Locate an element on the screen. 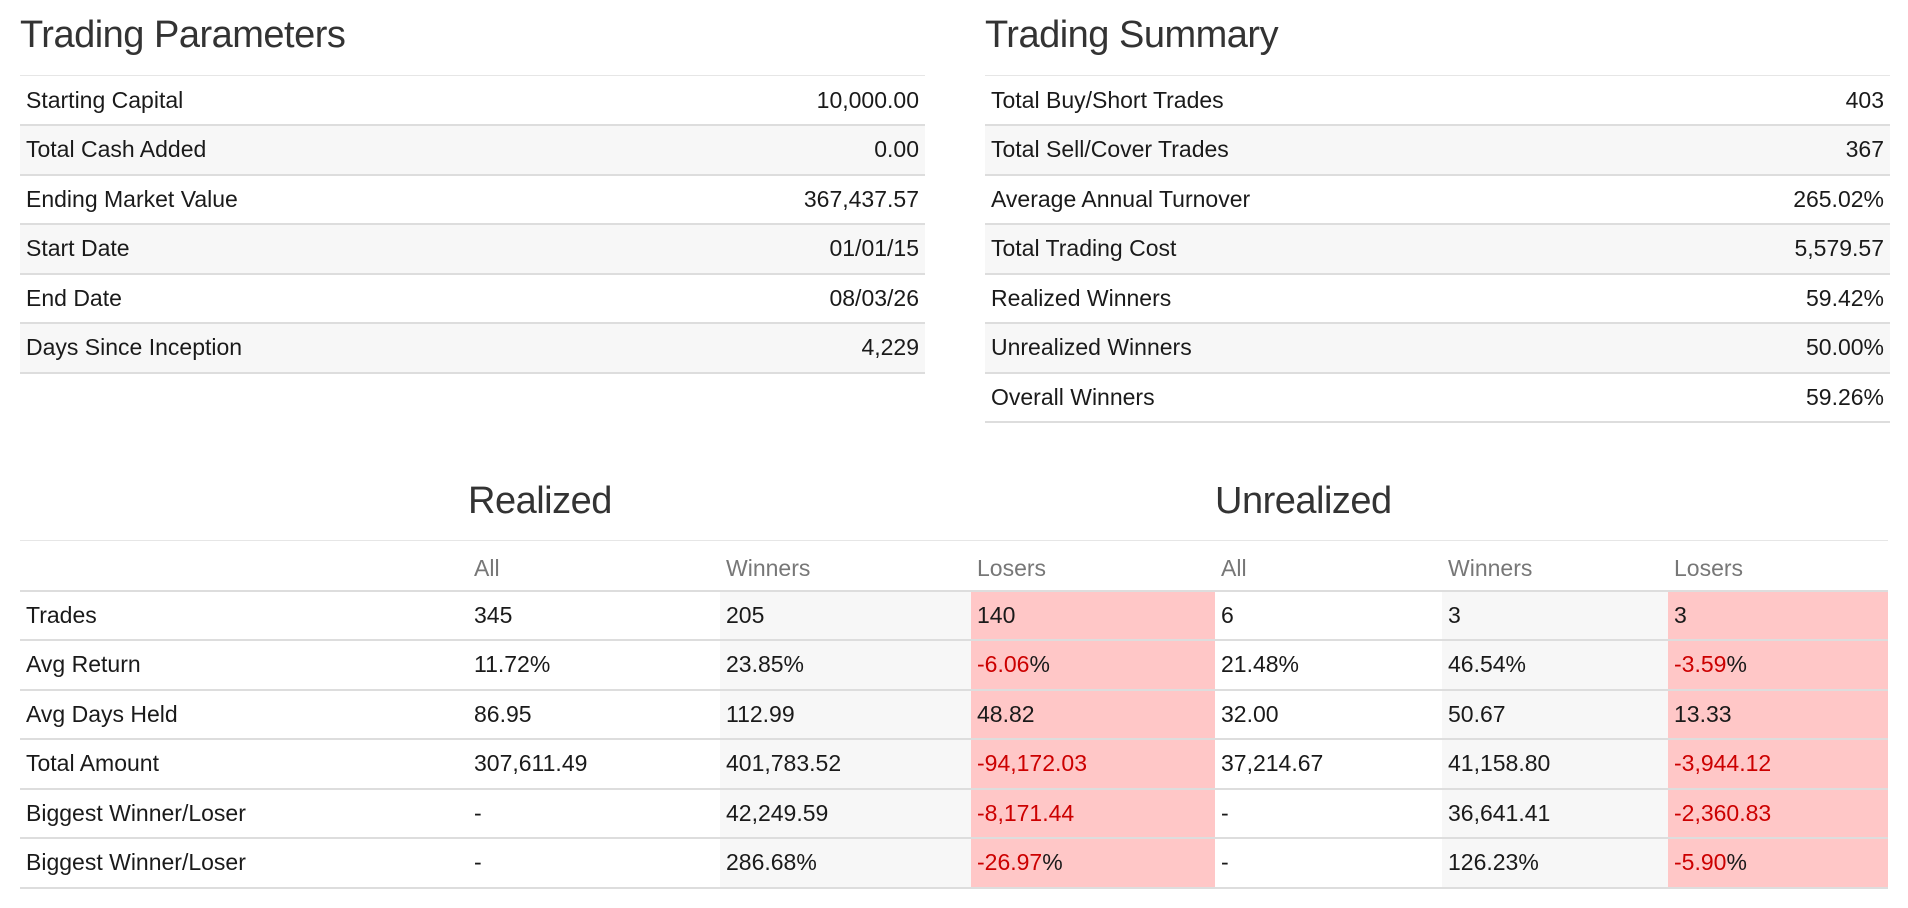 Image resolution: width=1908 pixels, height=908 pixels. param-value: 10,000.00 is located at coordinates (766, 100).